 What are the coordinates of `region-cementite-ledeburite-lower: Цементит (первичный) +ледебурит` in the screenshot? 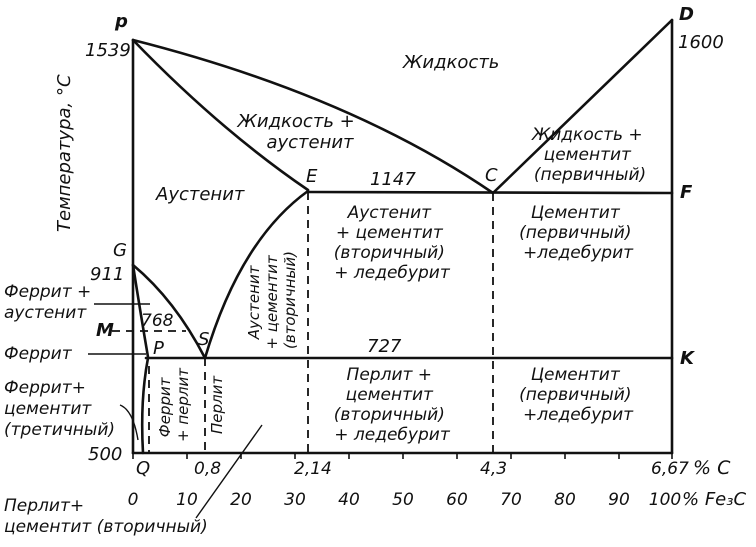 It's located at (578, 395).